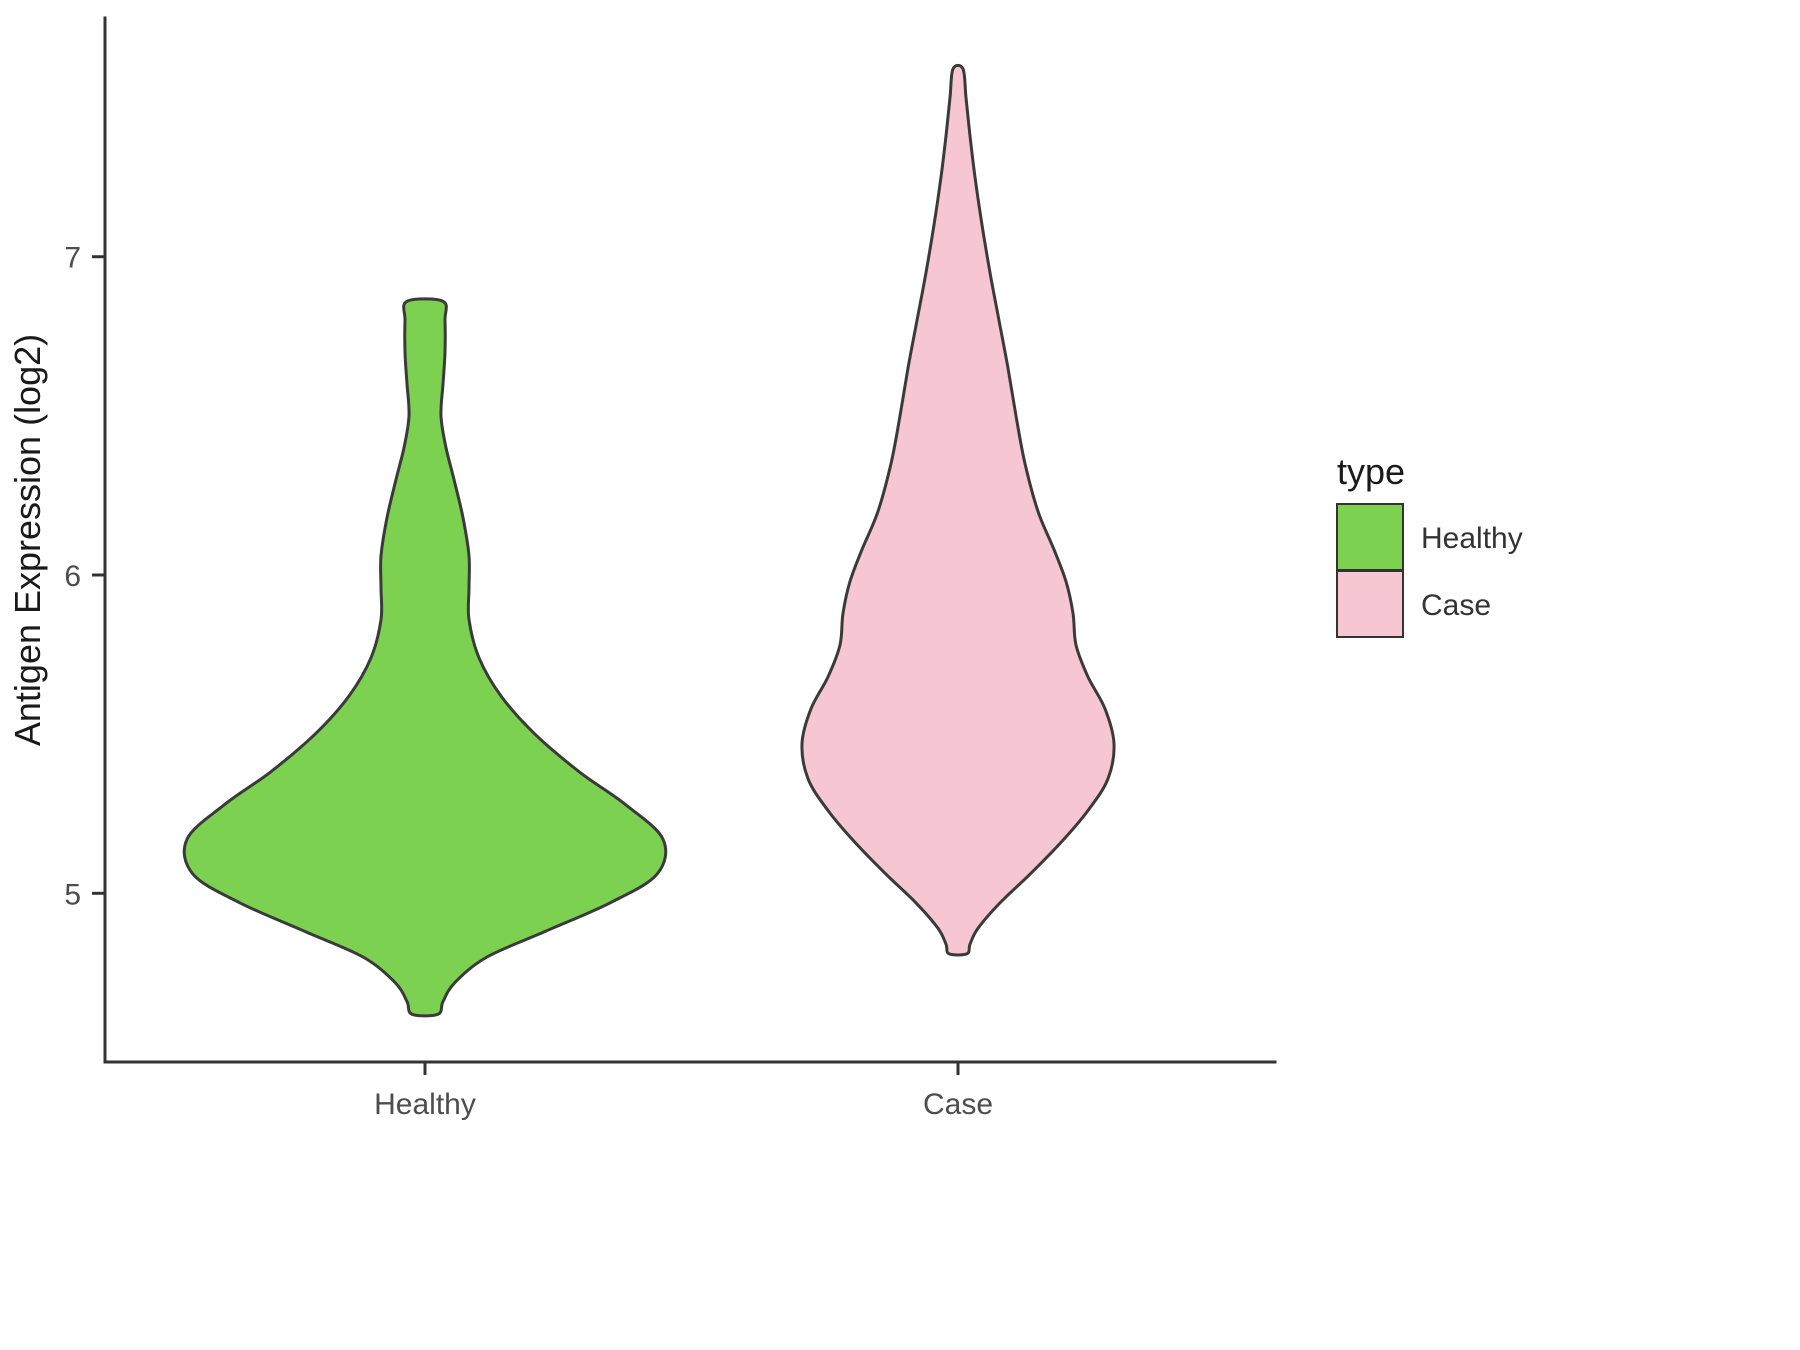  I want to click on legend-key-case, so click(1370, 604).